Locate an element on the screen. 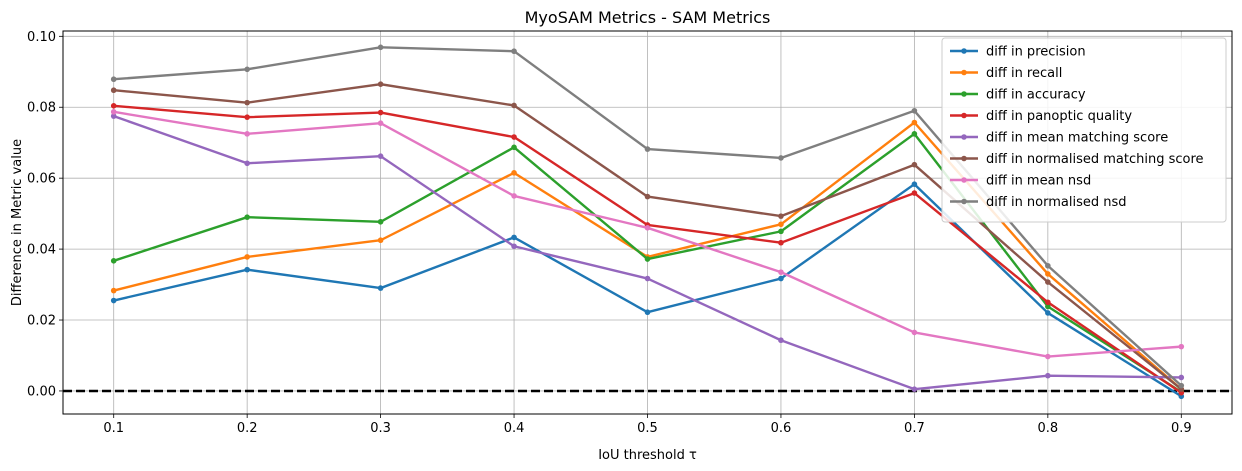  legend-label: diff in recall is located at coordinates (1024, 73).